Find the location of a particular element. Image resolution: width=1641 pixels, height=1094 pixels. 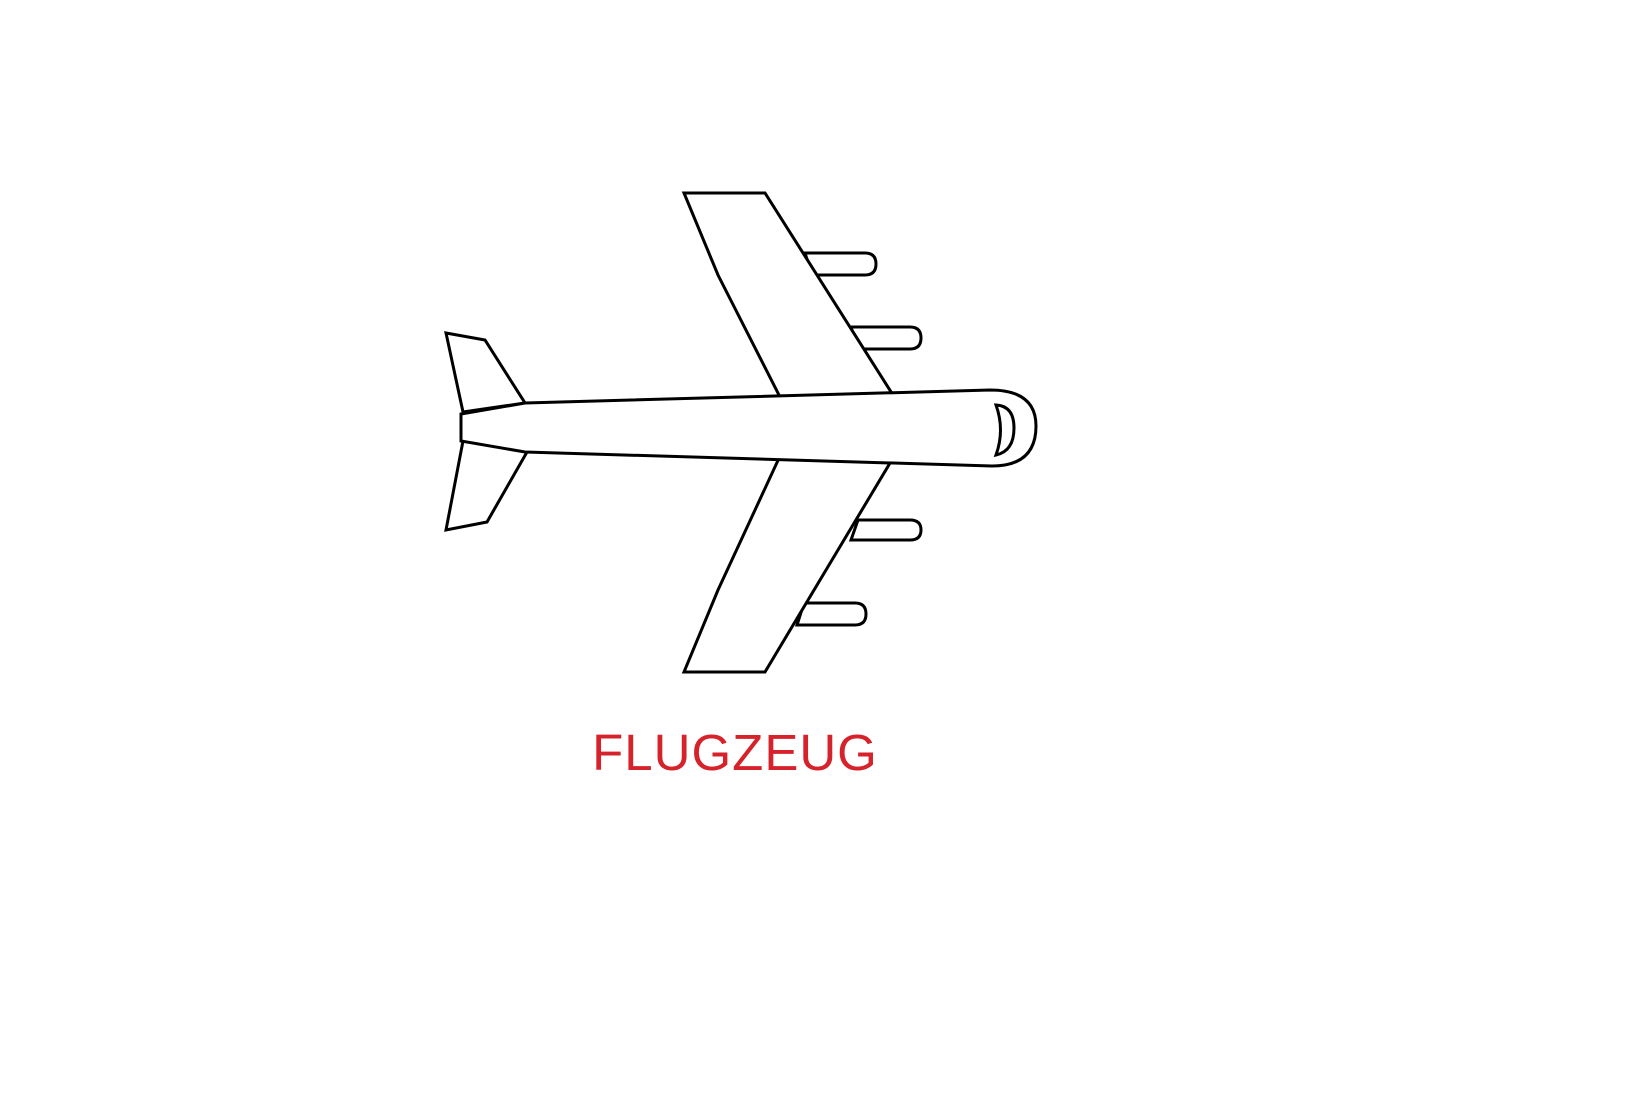

fuselage is located at coordinates (748, 428).